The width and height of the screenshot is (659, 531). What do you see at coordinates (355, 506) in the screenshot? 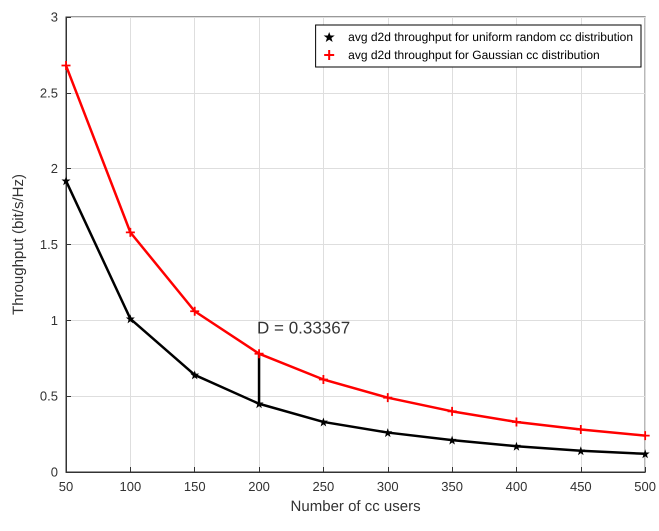
I see `x-axis-title: Number of cc users` at bounding box center [355, 506].